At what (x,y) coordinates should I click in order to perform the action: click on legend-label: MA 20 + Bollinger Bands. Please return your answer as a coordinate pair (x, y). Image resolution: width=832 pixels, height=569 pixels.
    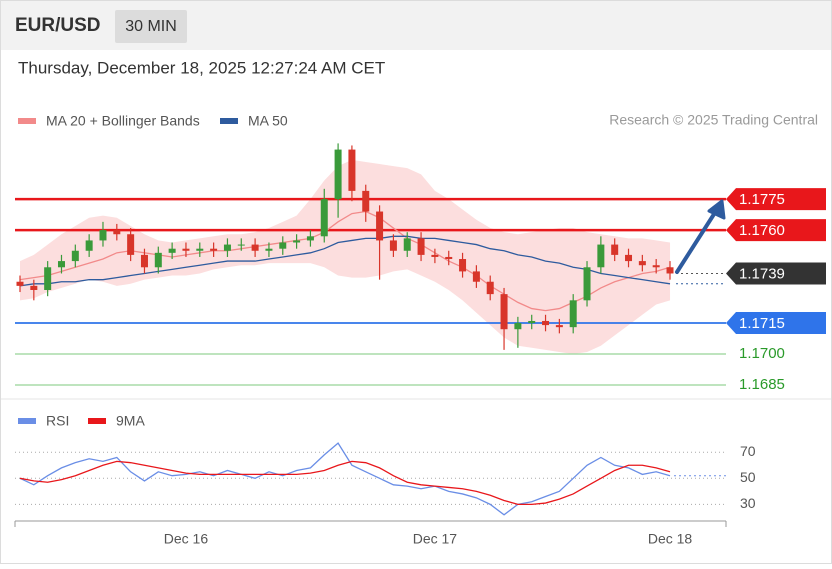
    Looking at the image, I should click on (123, 121).